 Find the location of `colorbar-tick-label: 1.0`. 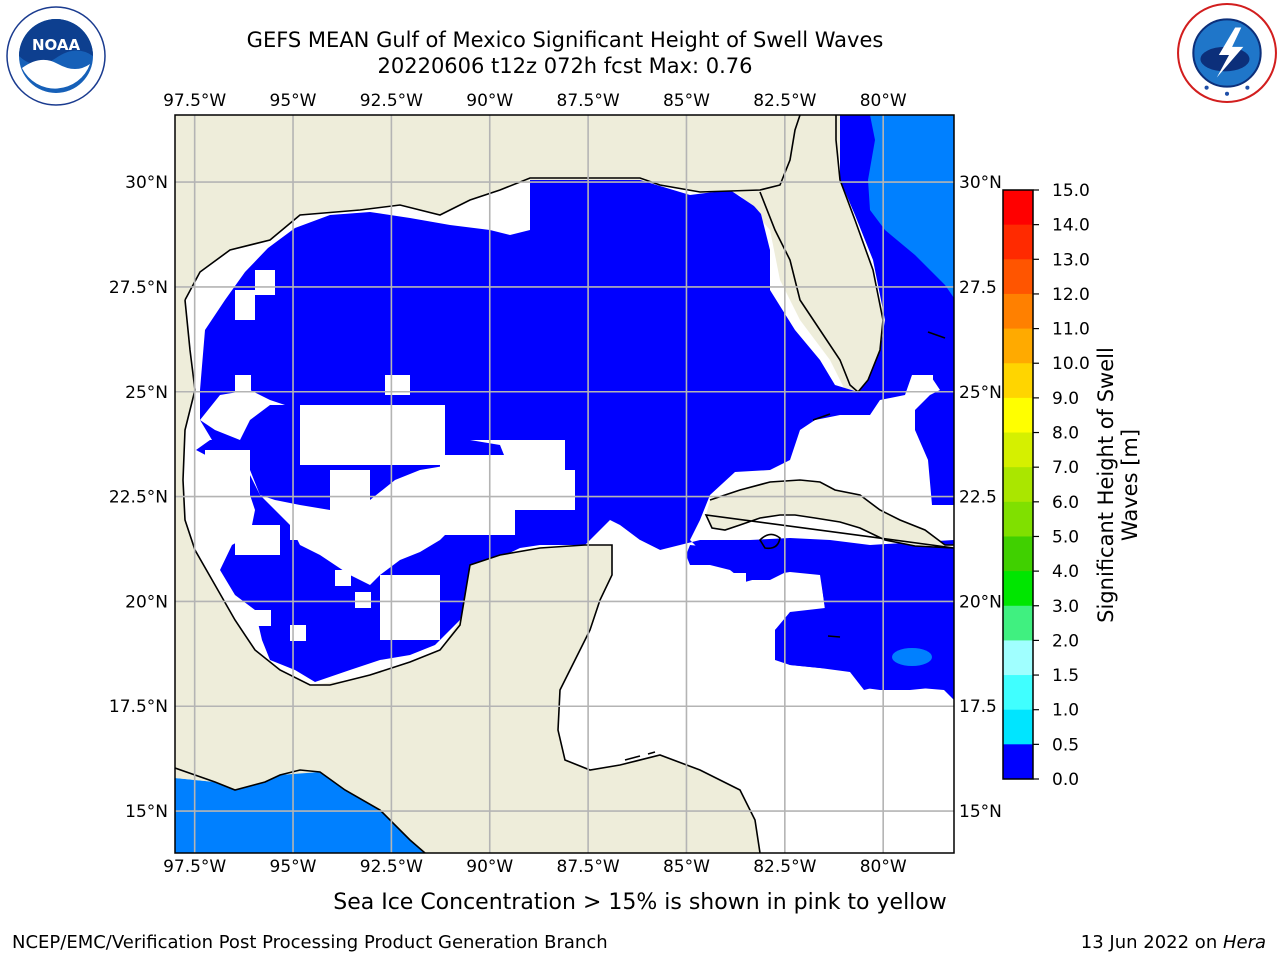

colorbar-tick-label: 1.0 is located at coordinates (1065, 711).